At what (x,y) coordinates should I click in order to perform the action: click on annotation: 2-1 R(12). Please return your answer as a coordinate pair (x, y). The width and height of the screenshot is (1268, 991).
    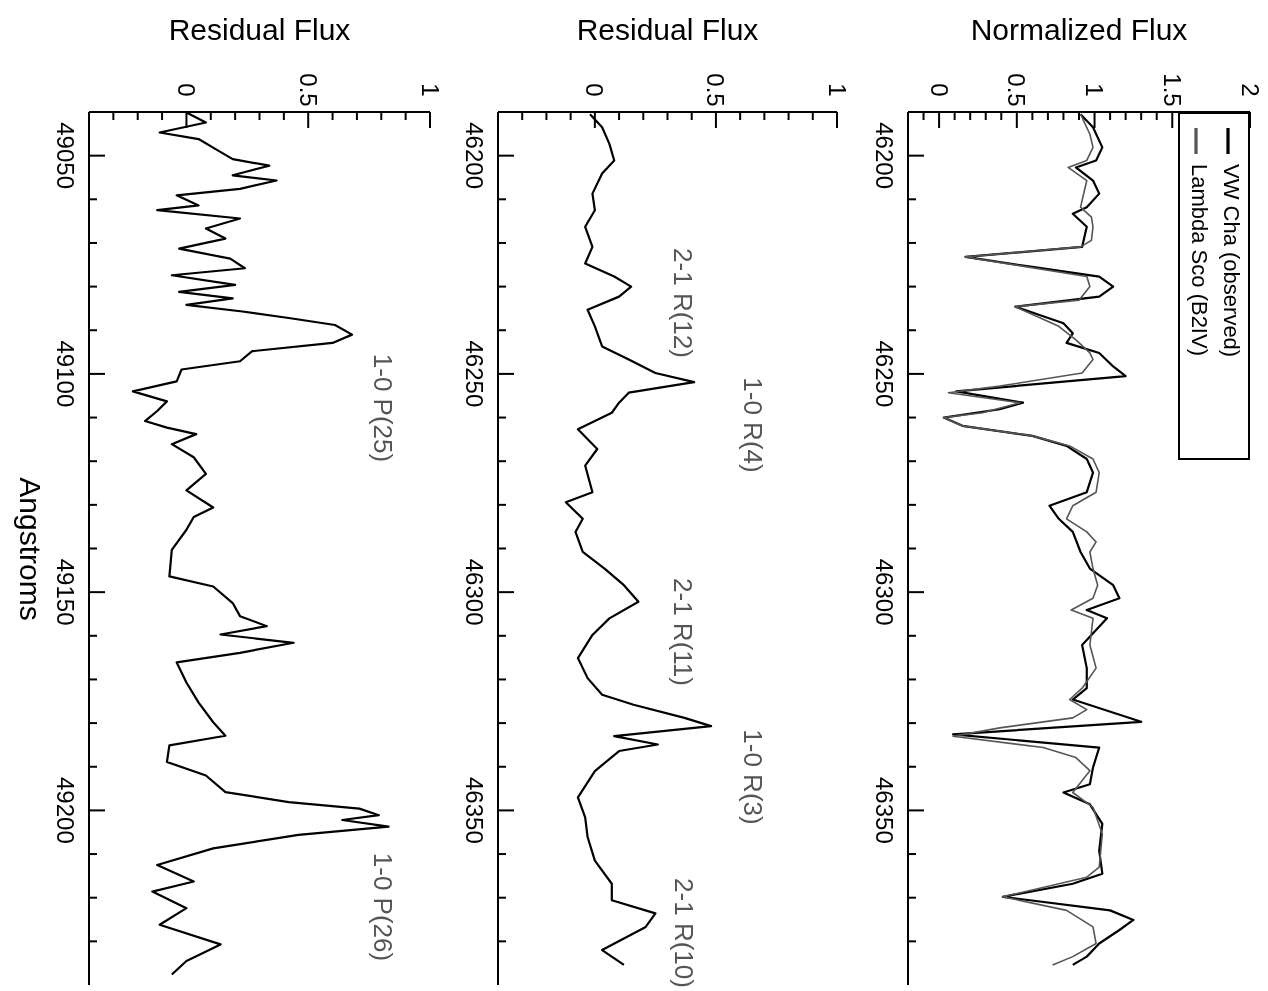
    Looking at the image, I should click on (682, 303).